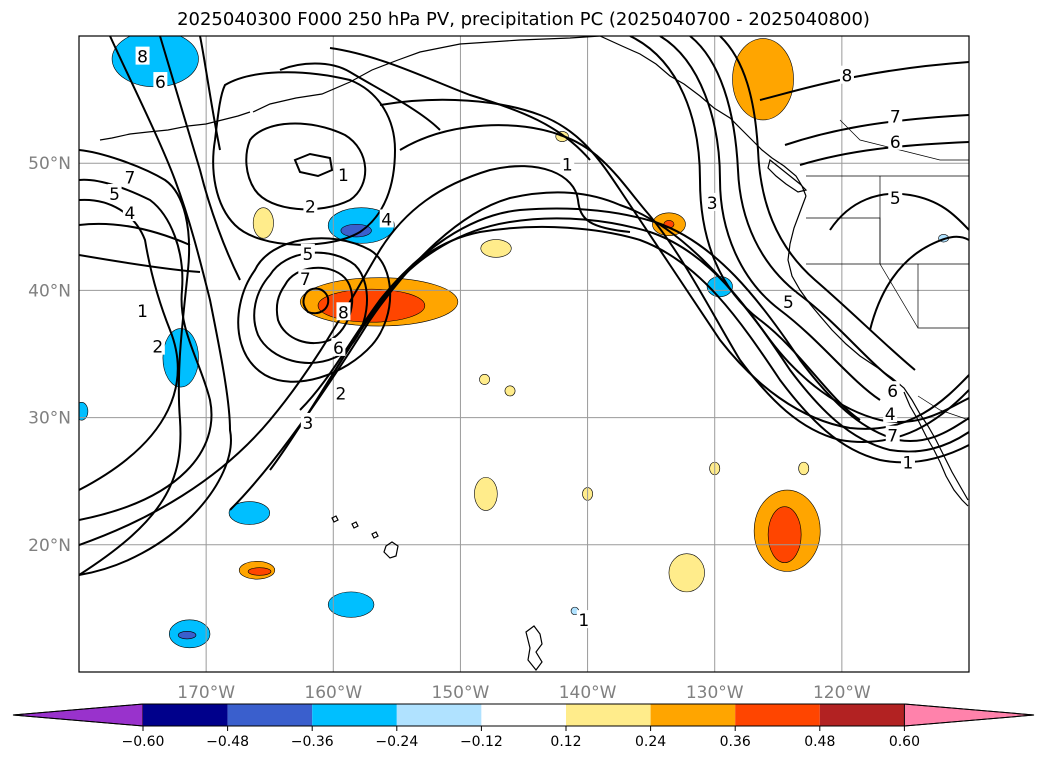 Image resolution: width=1047 pixels, height=765 pixels. I want to click on latitude-tick-label: 30°N, so click(49, 419).